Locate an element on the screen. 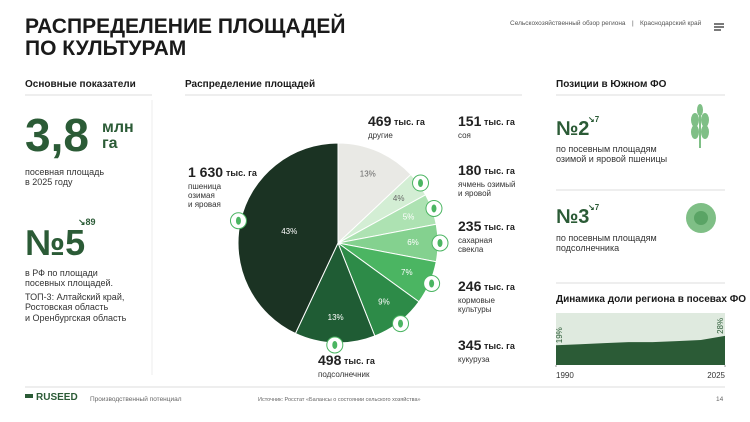  area-value: 498 is located at coordinates (330, 360).